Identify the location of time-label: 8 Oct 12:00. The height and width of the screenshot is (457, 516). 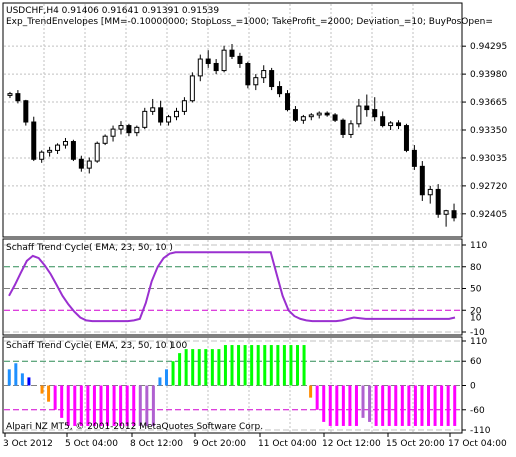
(156, 444).